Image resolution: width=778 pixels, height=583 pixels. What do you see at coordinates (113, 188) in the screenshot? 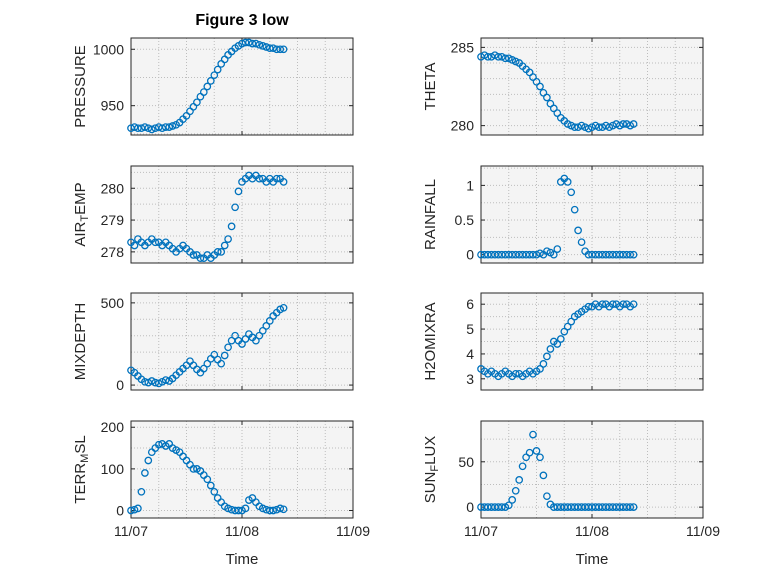
I see `y-tick-label: 280` at bounding box center [113, 188].